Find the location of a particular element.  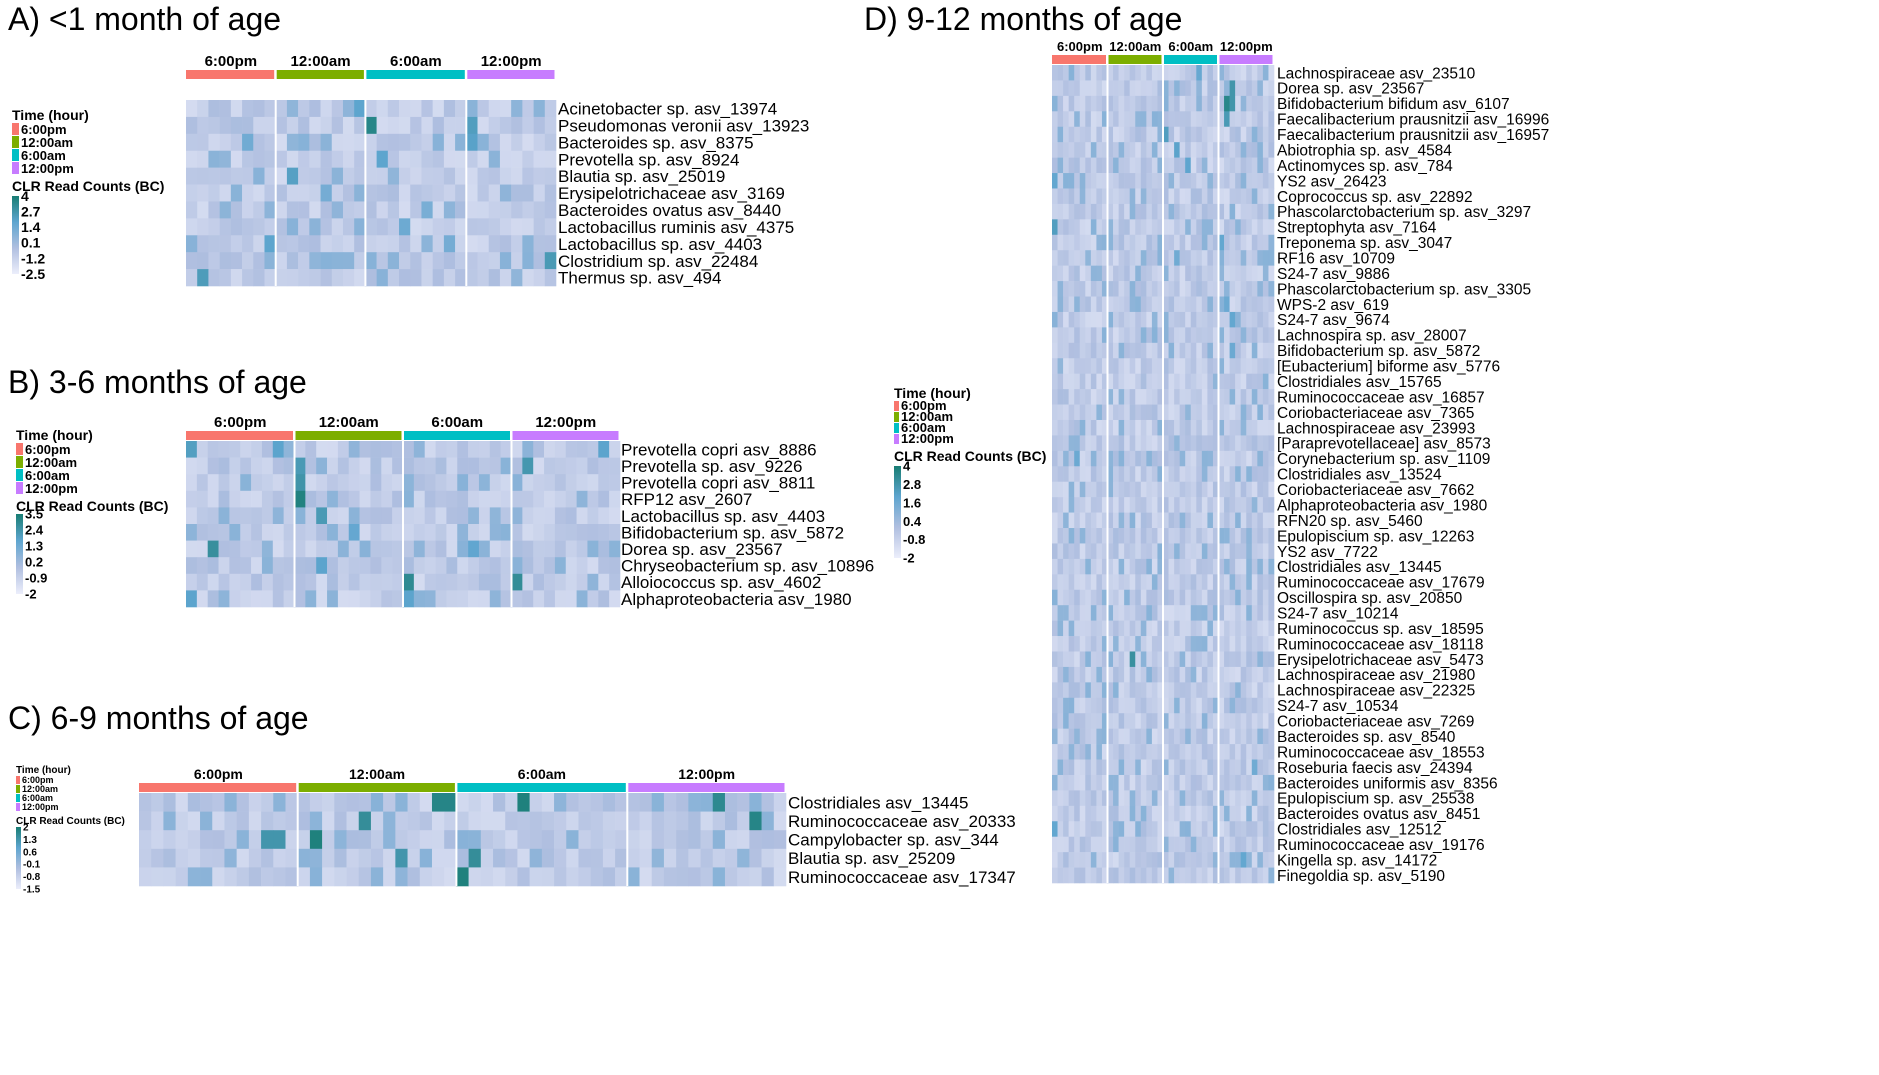

clr-color-bar is located at coordinates (19, 554).